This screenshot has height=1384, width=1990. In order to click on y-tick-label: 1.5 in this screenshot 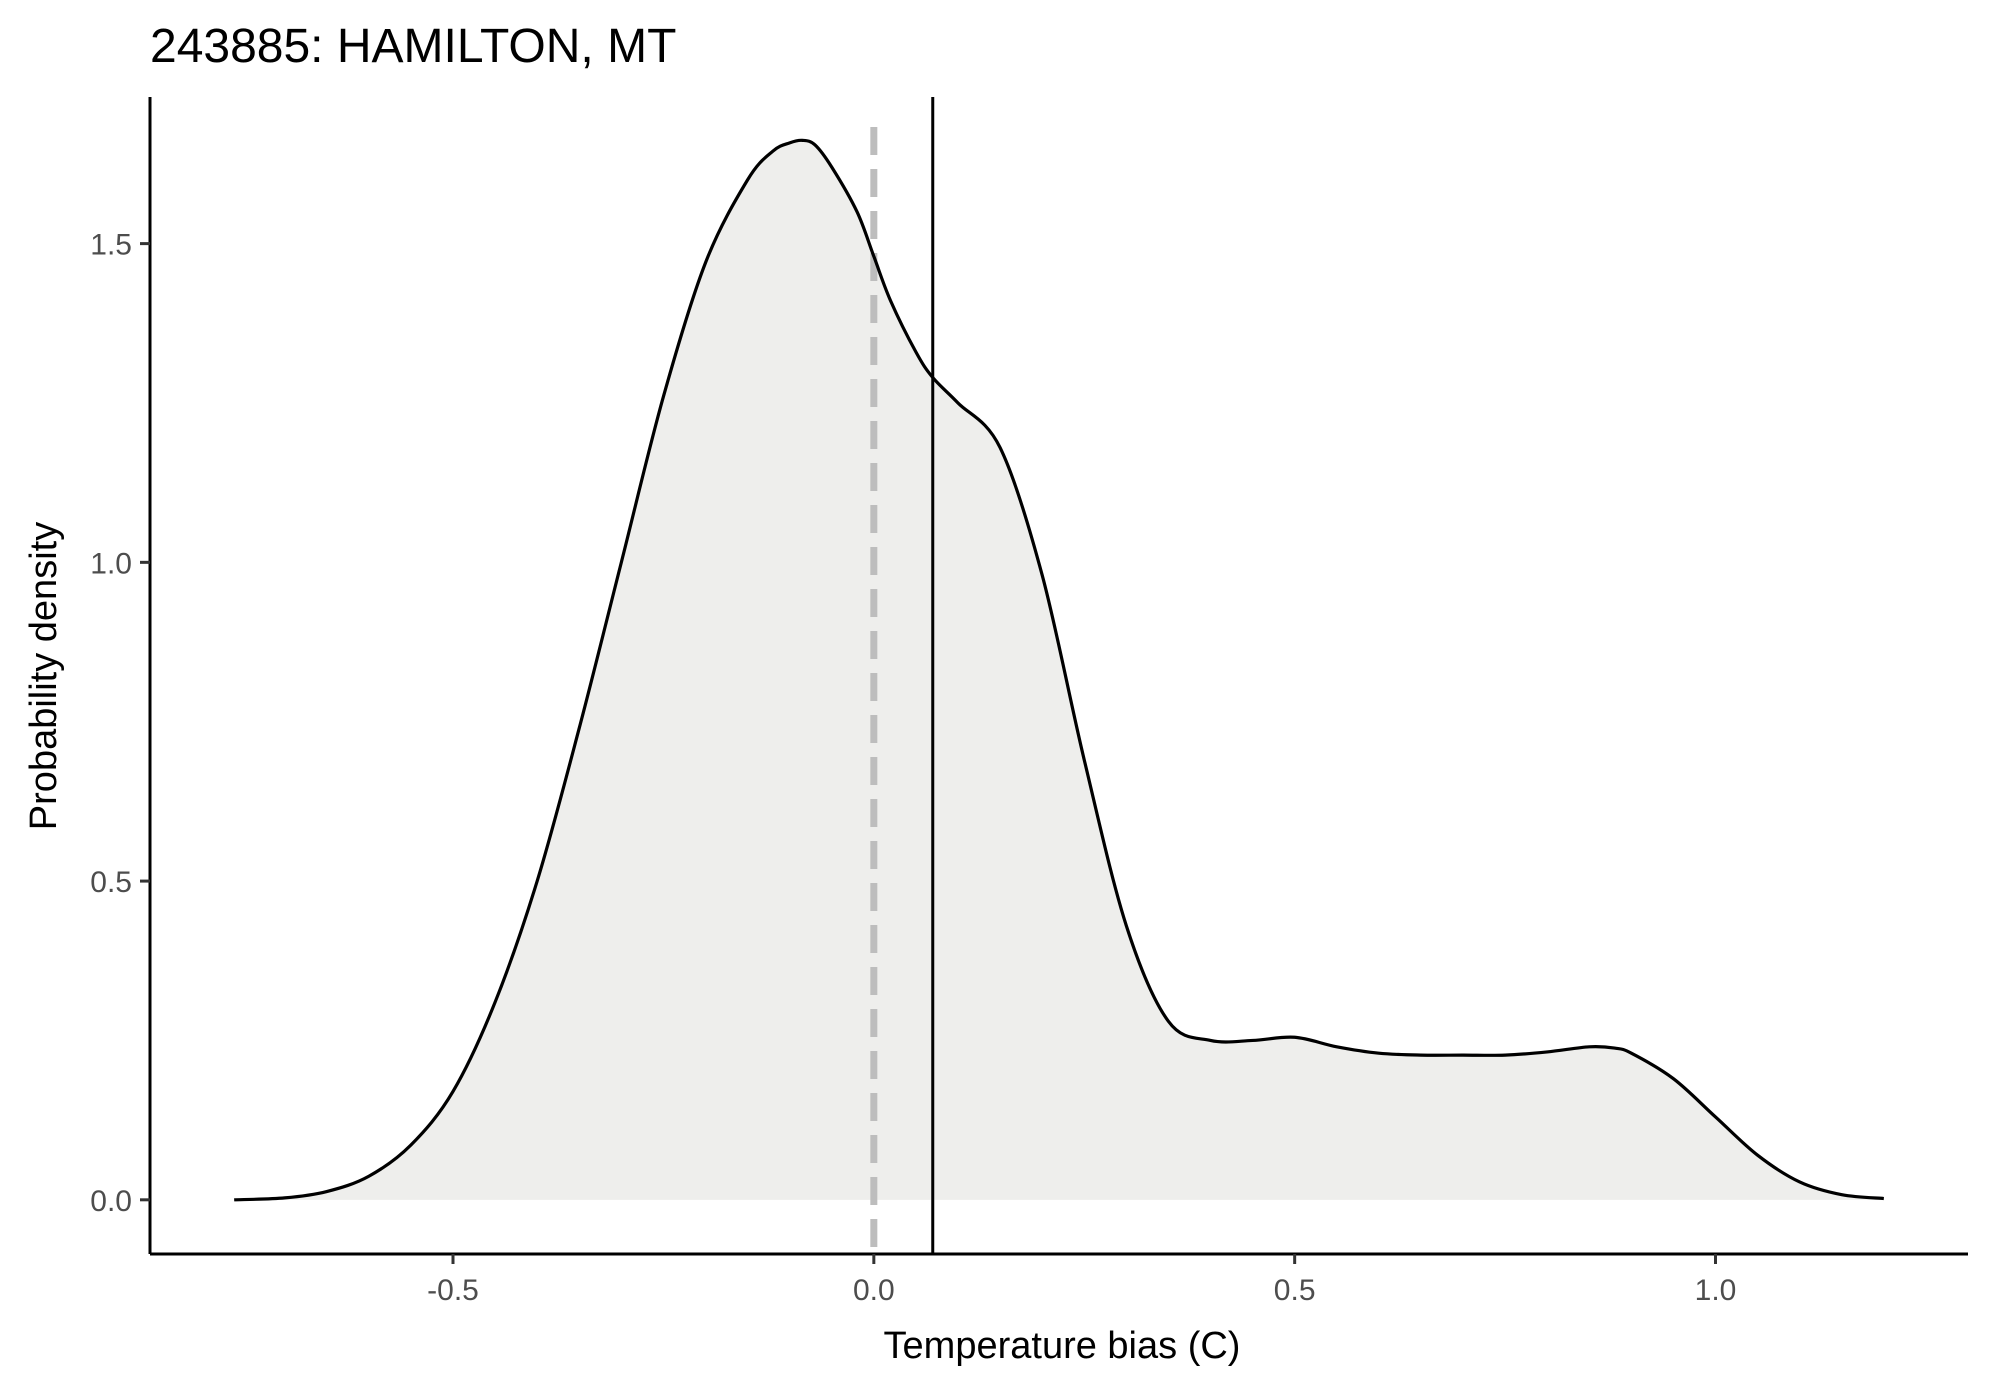, I will do `click(111, 245)`.